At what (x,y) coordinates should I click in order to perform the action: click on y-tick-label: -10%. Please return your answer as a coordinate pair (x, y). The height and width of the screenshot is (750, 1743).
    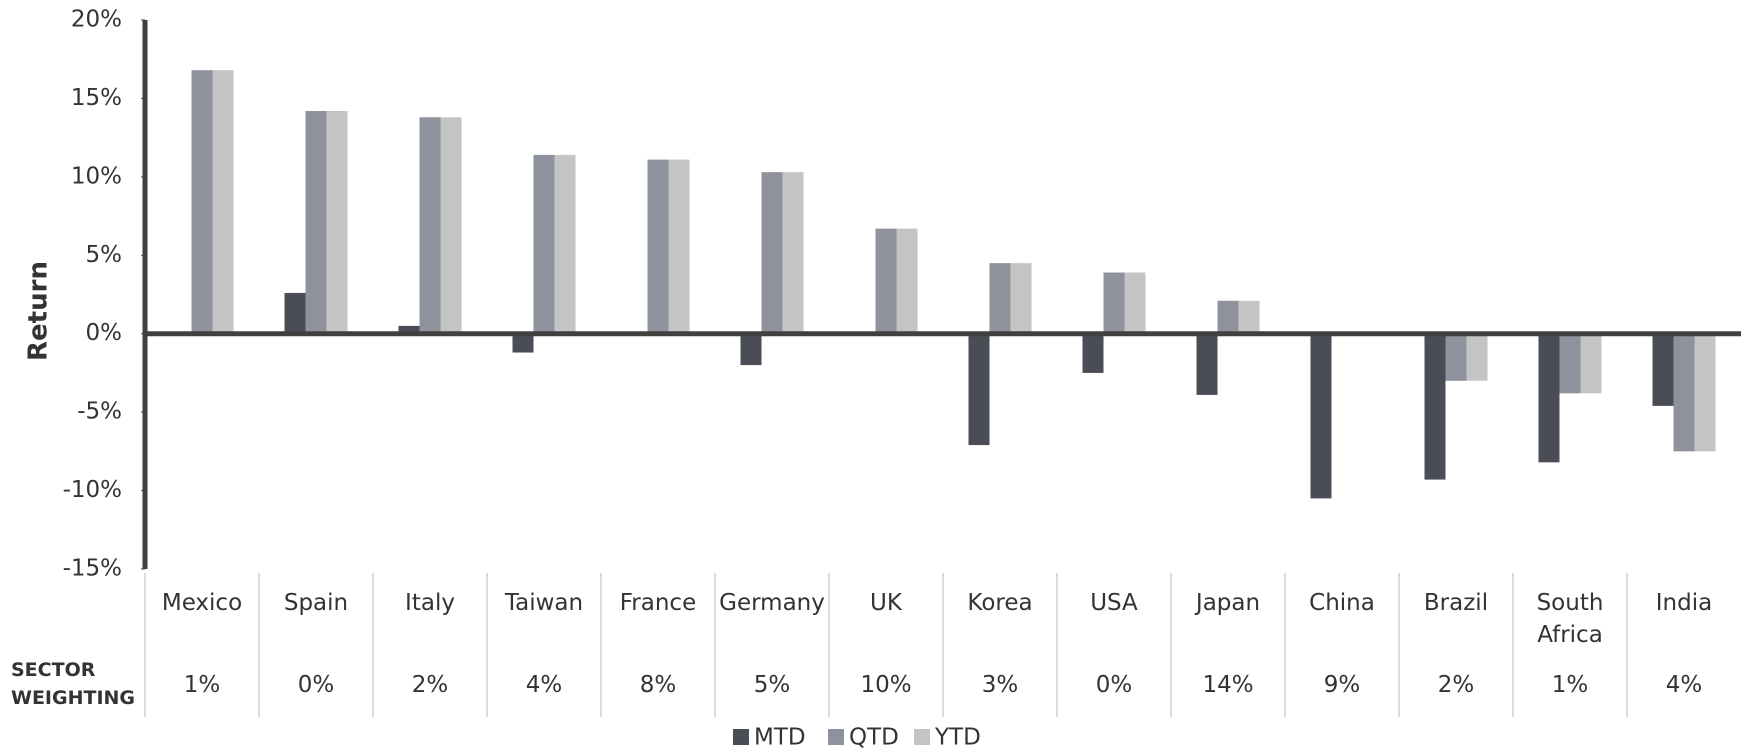
    Looking at the image, I should click on (92, 490).